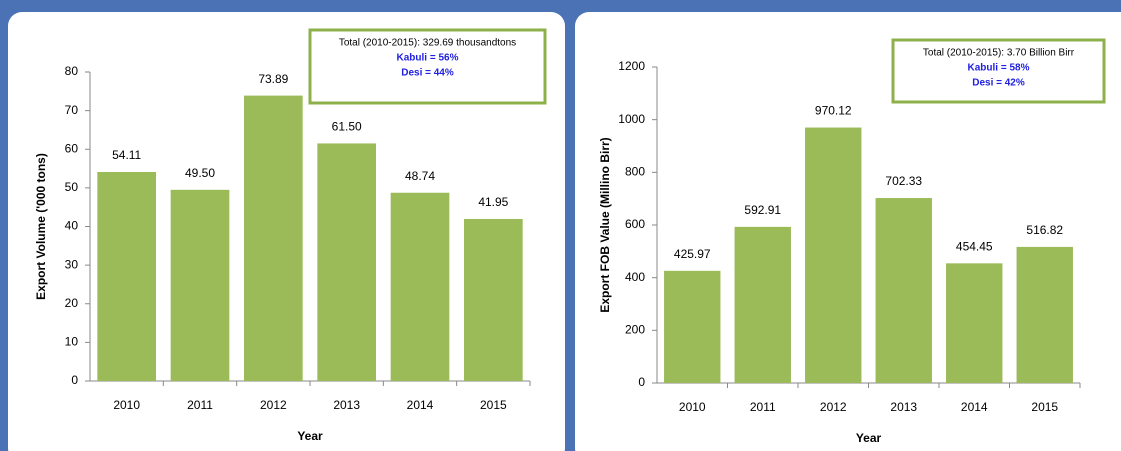 The image size is (1121, 451). Describe the element at coordinates (72, 303) in the screenshot. I see `y-tick-label: 20` at that location.